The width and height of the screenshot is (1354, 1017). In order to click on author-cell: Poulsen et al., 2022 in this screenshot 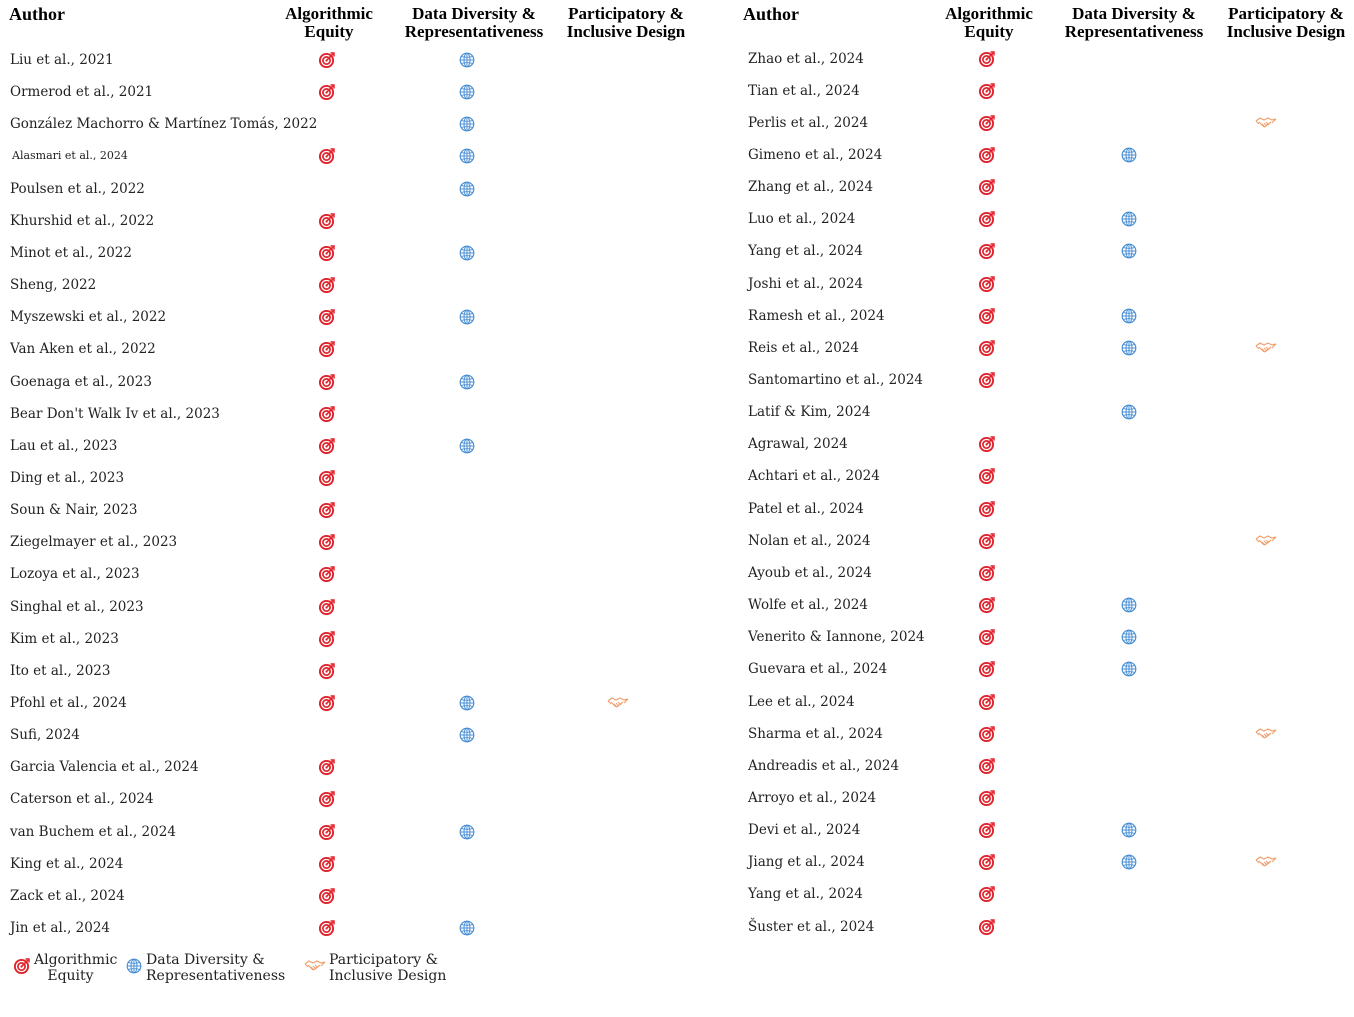, I will do `click(77, 188)`.